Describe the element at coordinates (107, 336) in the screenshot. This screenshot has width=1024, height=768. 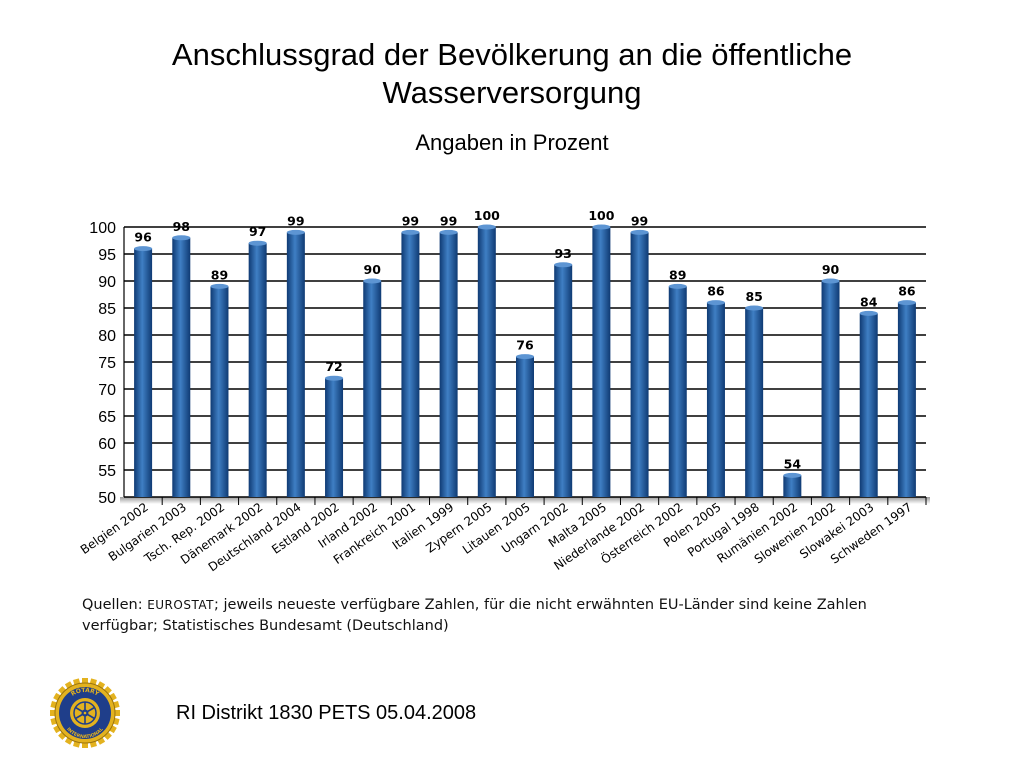
I see `y-tick-label: 80` at that location.